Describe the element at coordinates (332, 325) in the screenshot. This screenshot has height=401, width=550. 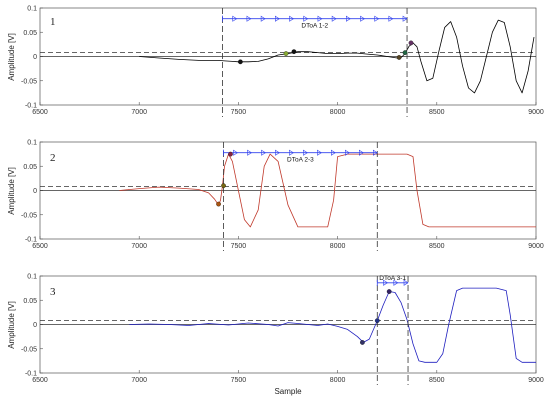
I see `signal-series-line` at that location.